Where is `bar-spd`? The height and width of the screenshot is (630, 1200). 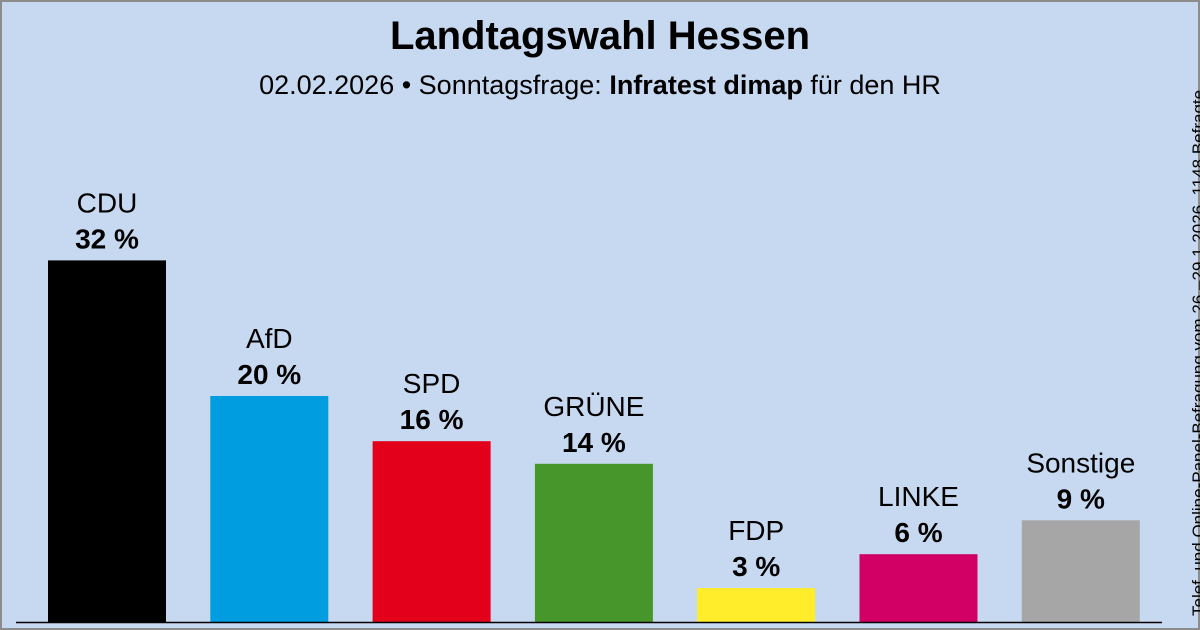 bar-spd is located at coordinates (431, 531).